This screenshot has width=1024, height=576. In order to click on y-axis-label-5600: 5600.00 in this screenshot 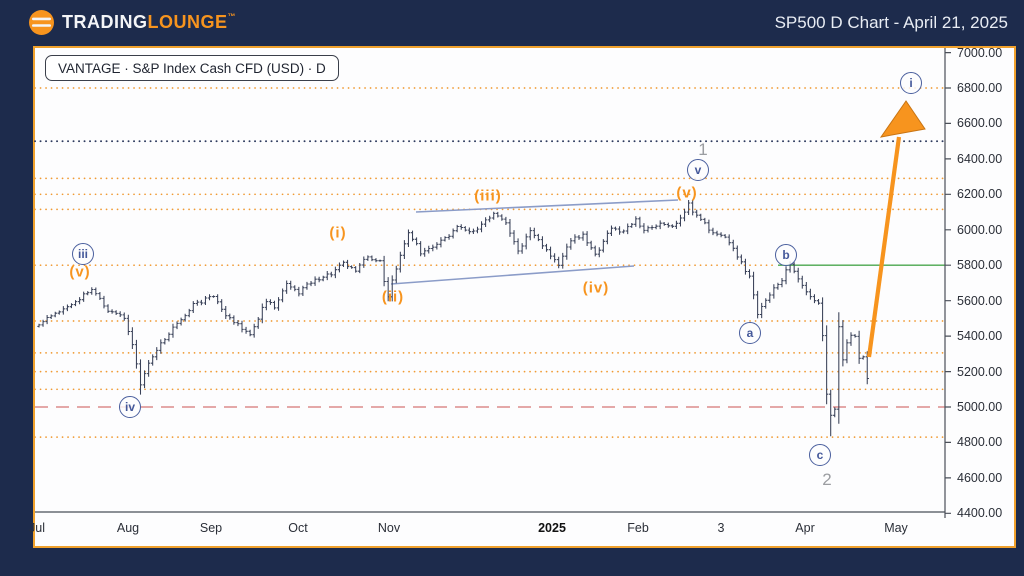, I will do `click(980, 300)`.